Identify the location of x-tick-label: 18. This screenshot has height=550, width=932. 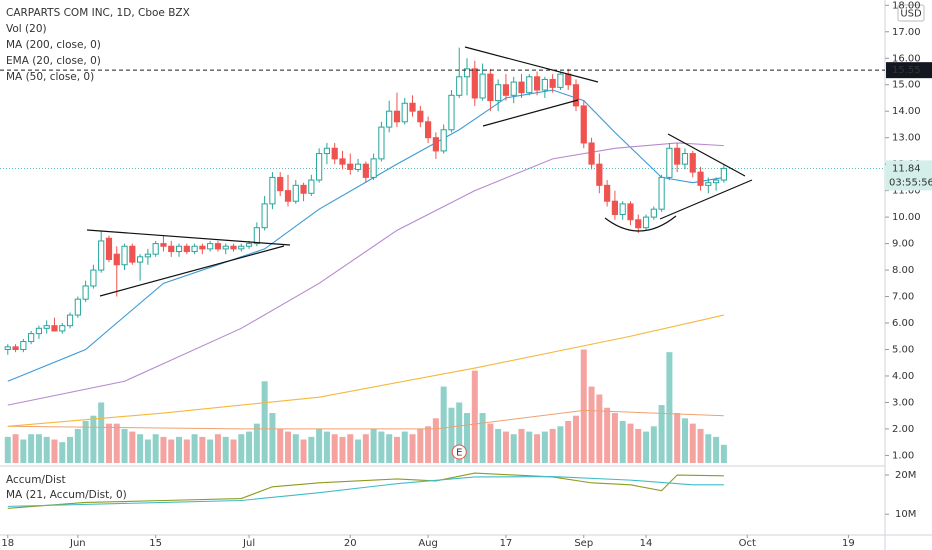
(7, 543).